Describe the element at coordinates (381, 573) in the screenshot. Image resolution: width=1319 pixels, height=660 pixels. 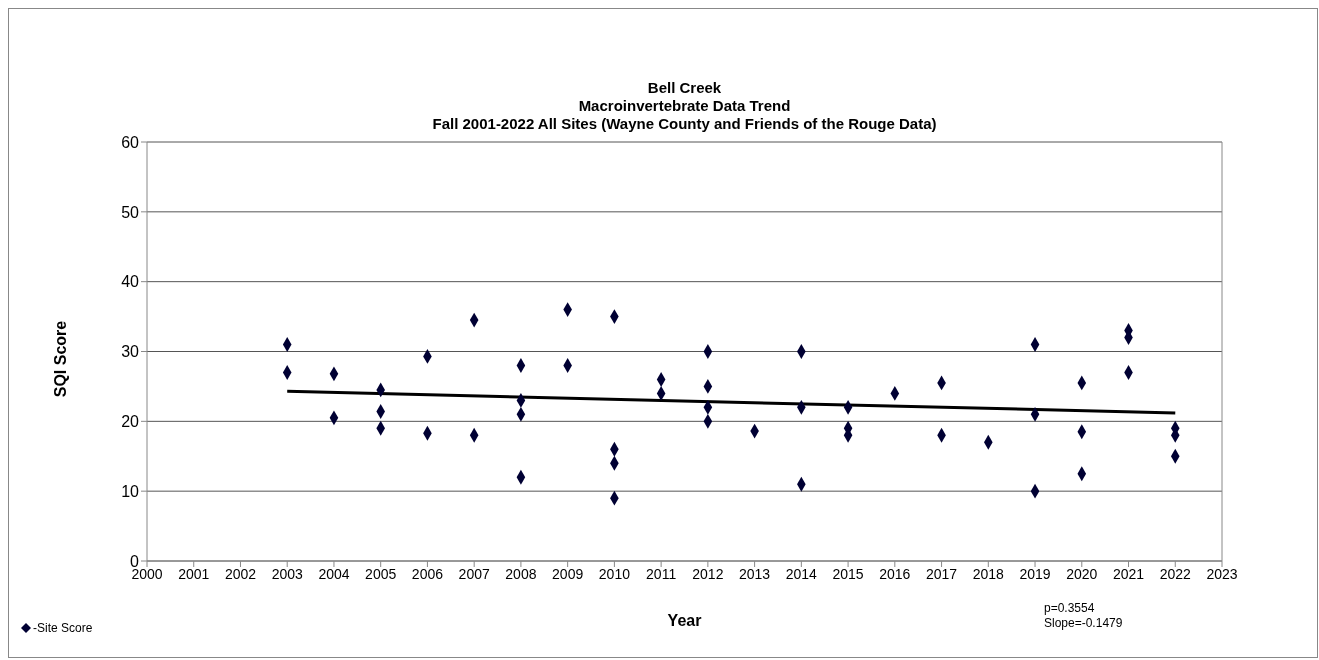
I see `x-tick-label: 2005` at that location.